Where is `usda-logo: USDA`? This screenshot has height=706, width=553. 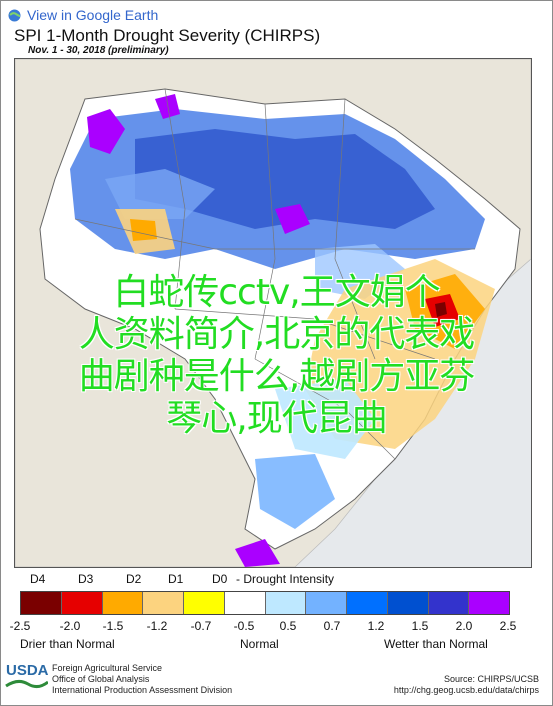
usda-logo: USDA is located at coordinates (26, 679).